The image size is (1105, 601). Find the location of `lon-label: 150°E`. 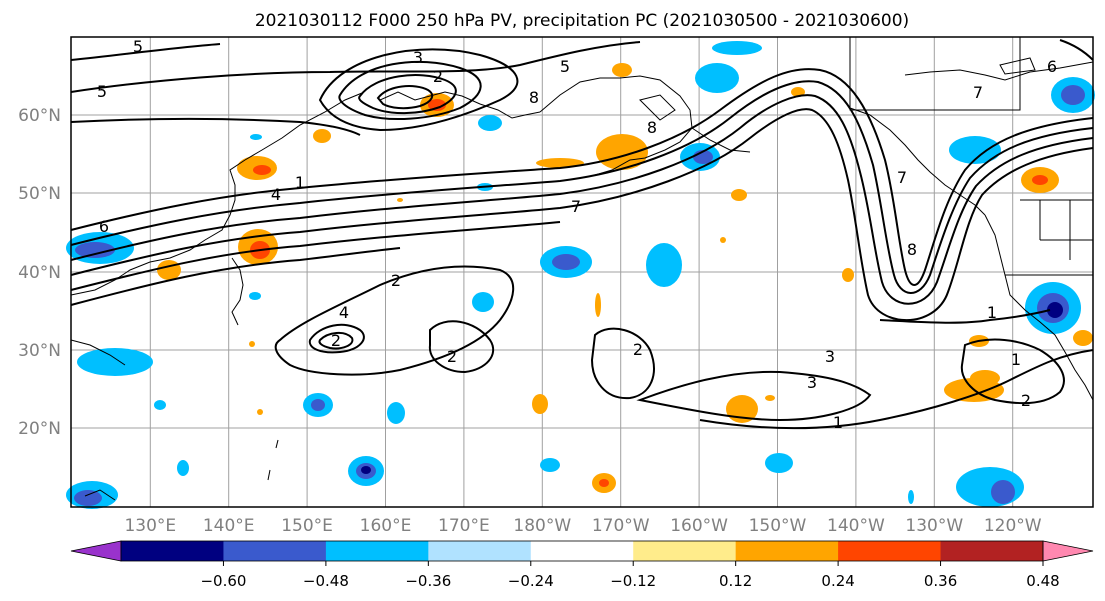

lon-label: 150°E is located at coordinates (307, 526).